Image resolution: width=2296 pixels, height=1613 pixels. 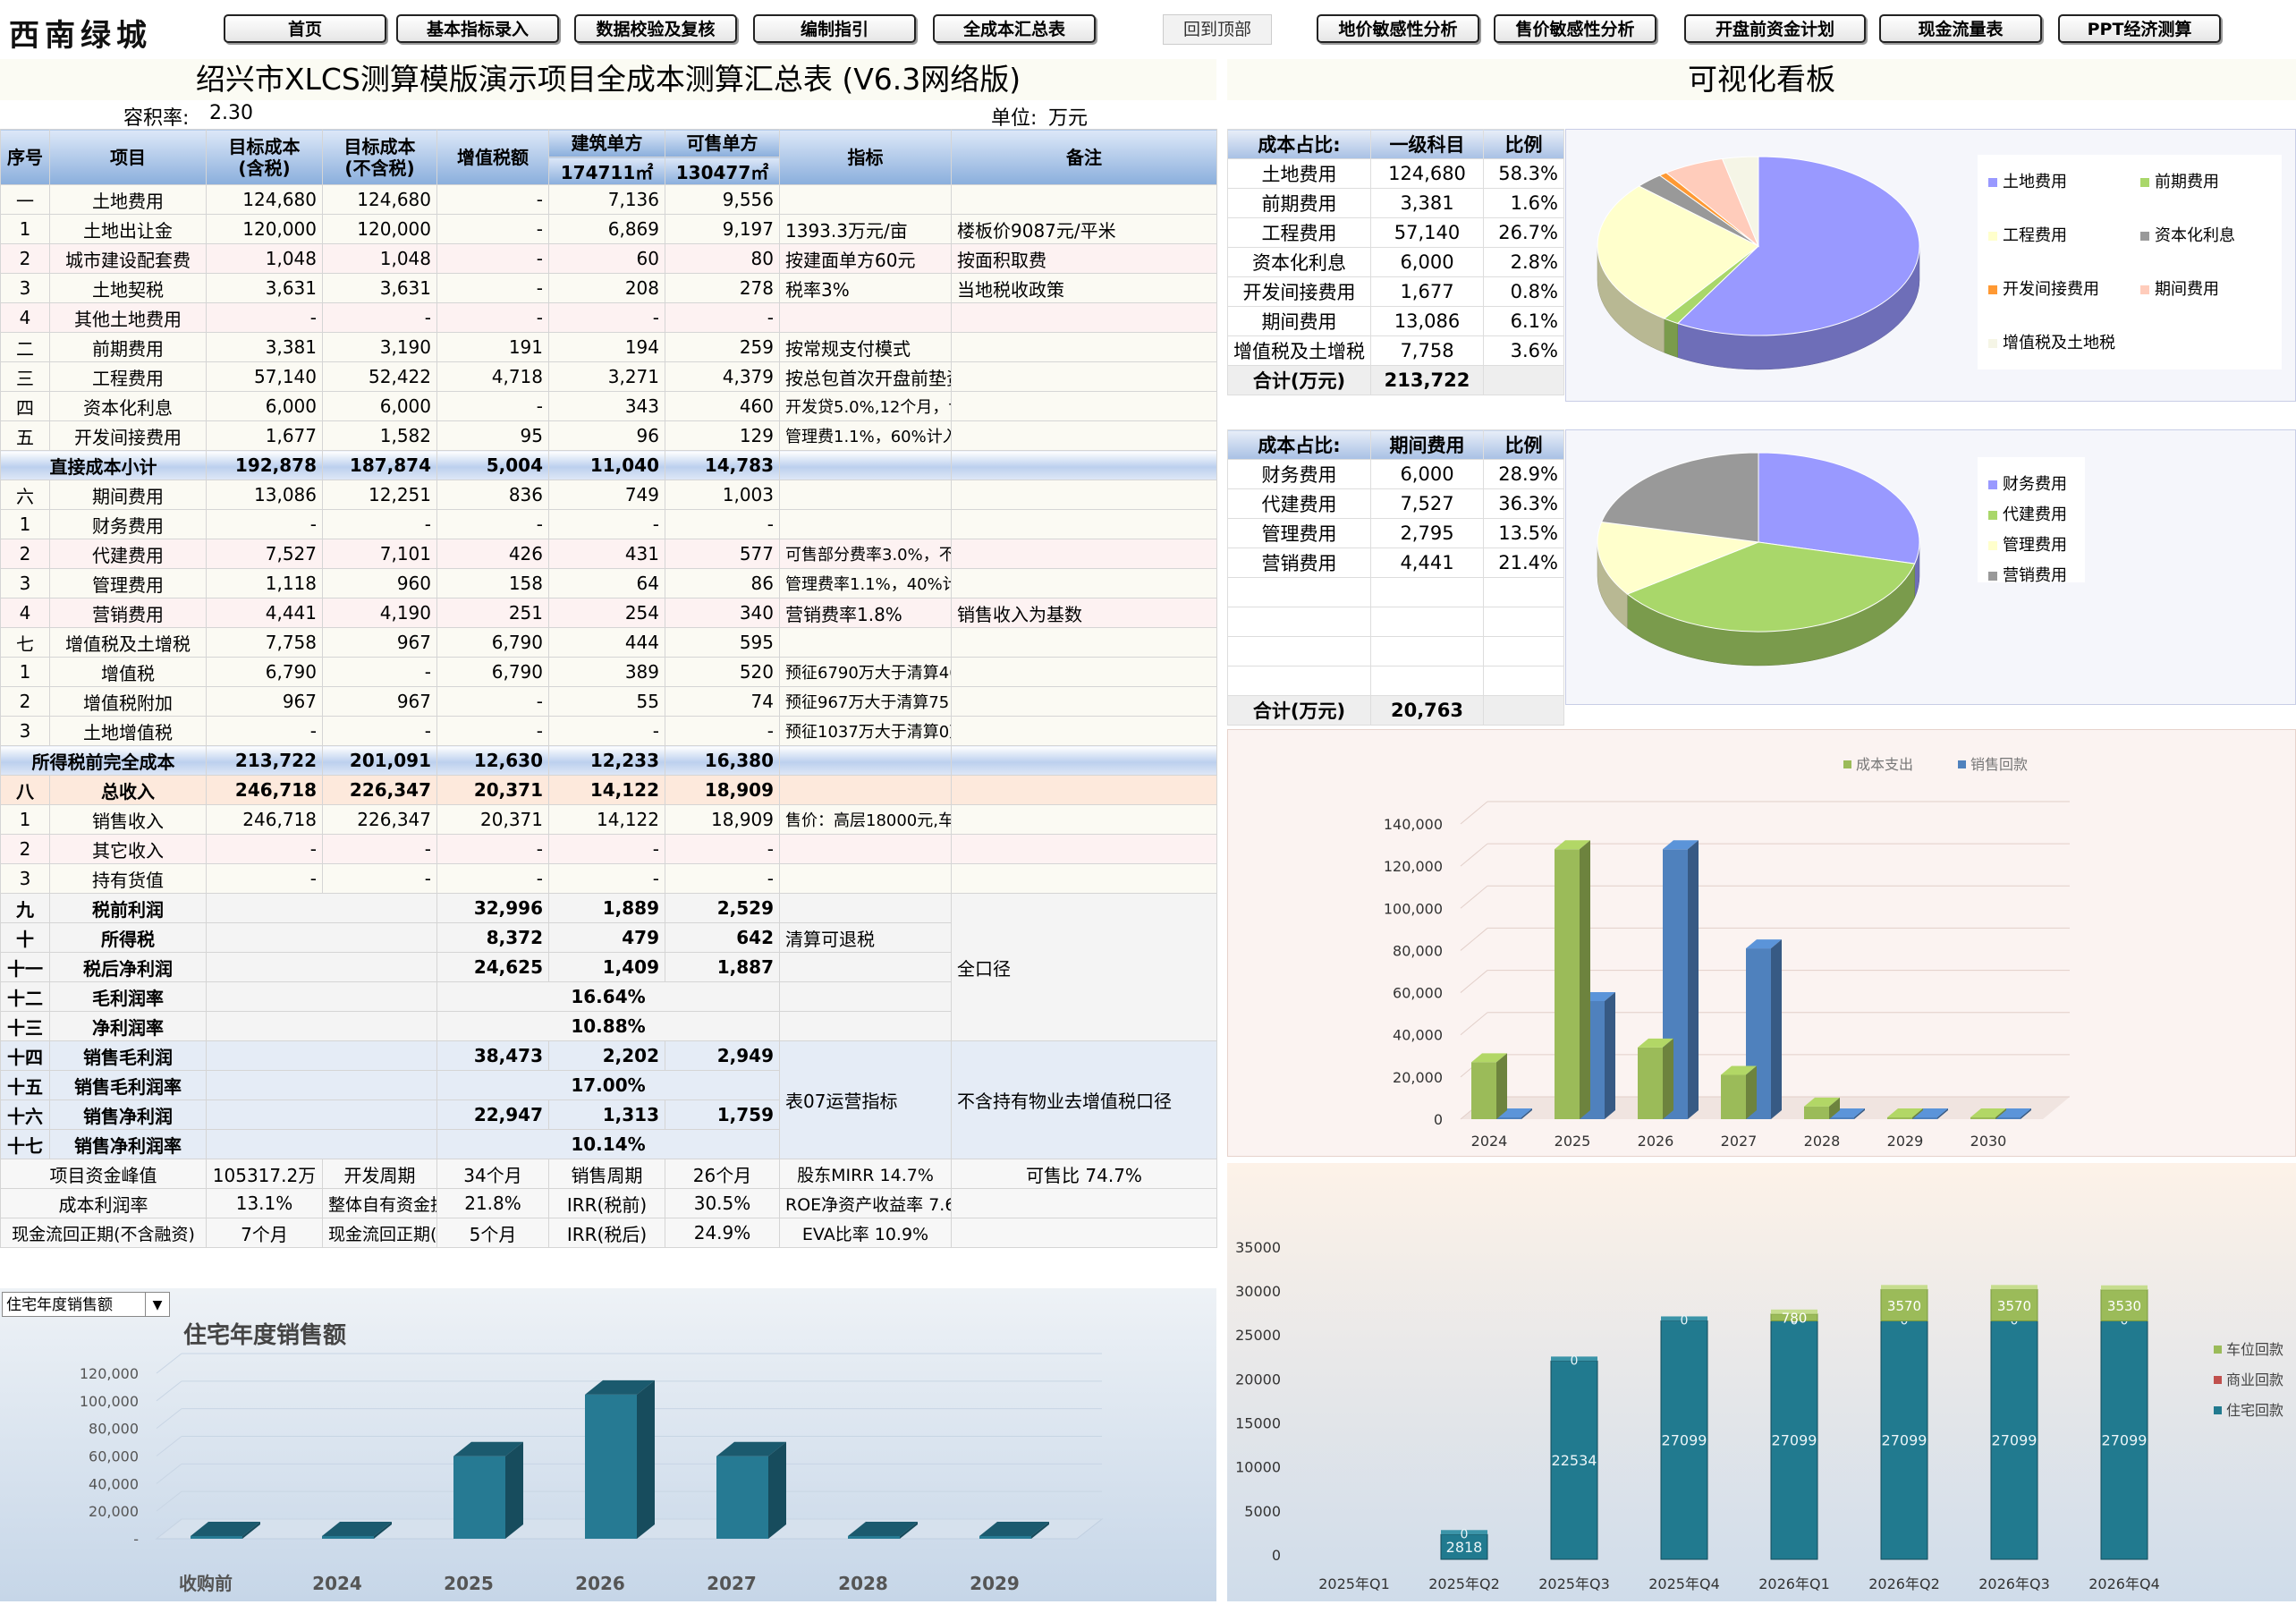 What do you see at coordinates (1395, 262) in the screenshot?
I see `pie-row: 资本化利息 6,000 2.8%` at bounding box center [1395, 262].